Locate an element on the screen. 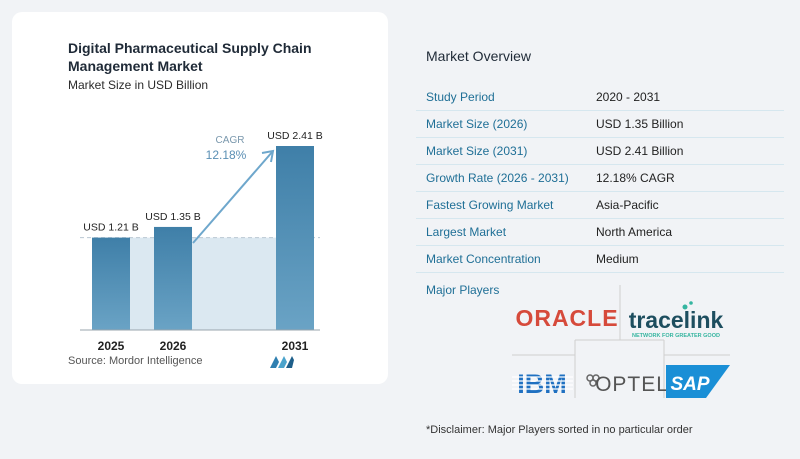 The width and height of the screenshot is (800, 459). x-tick-label: 2031 is located at coordinates (295, 346).